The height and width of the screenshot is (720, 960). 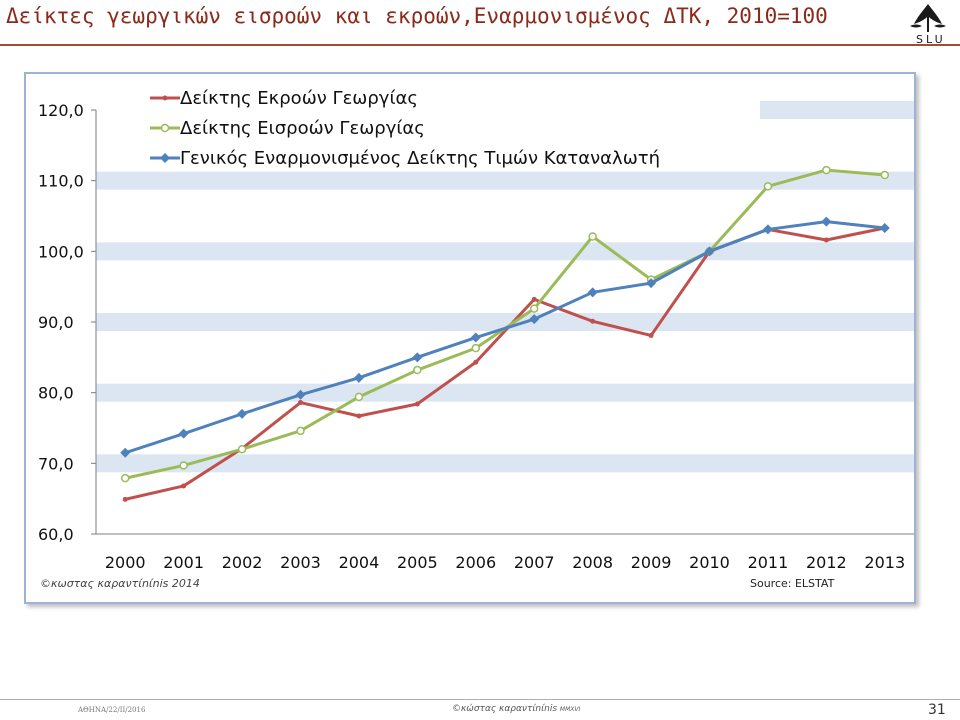 What do you see at coordinates (56, 463) in the screenshot?
I see `y-tick-label: 70,0` at bounding box center [56, 463].